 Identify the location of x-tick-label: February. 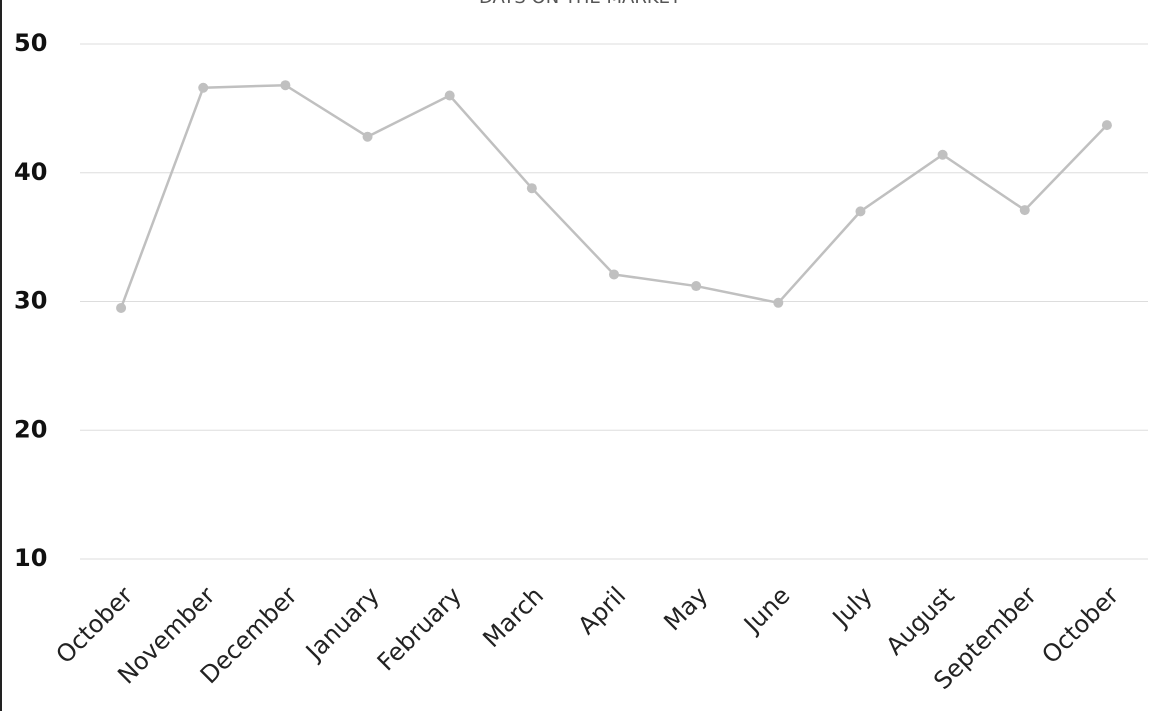
(419, 628).